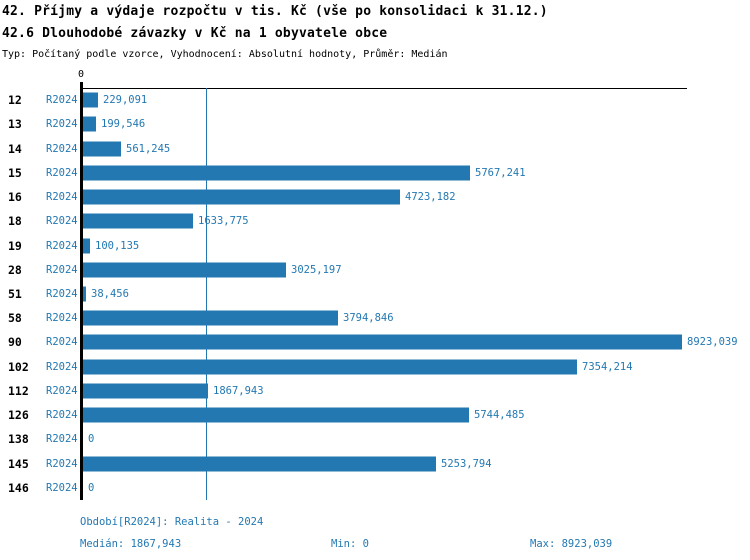 The image size is (750, 560). What do you see at coordinates (350, 544) in the screenshot?
I see `footer-min-label: Min: 0` at bounding box center [350, 544].